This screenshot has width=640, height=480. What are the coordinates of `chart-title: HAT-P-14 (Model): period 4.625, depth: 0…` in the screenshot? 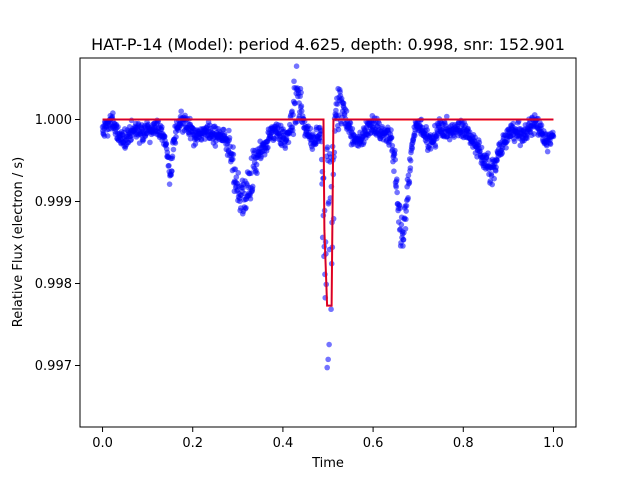 It's located at (328, 44).